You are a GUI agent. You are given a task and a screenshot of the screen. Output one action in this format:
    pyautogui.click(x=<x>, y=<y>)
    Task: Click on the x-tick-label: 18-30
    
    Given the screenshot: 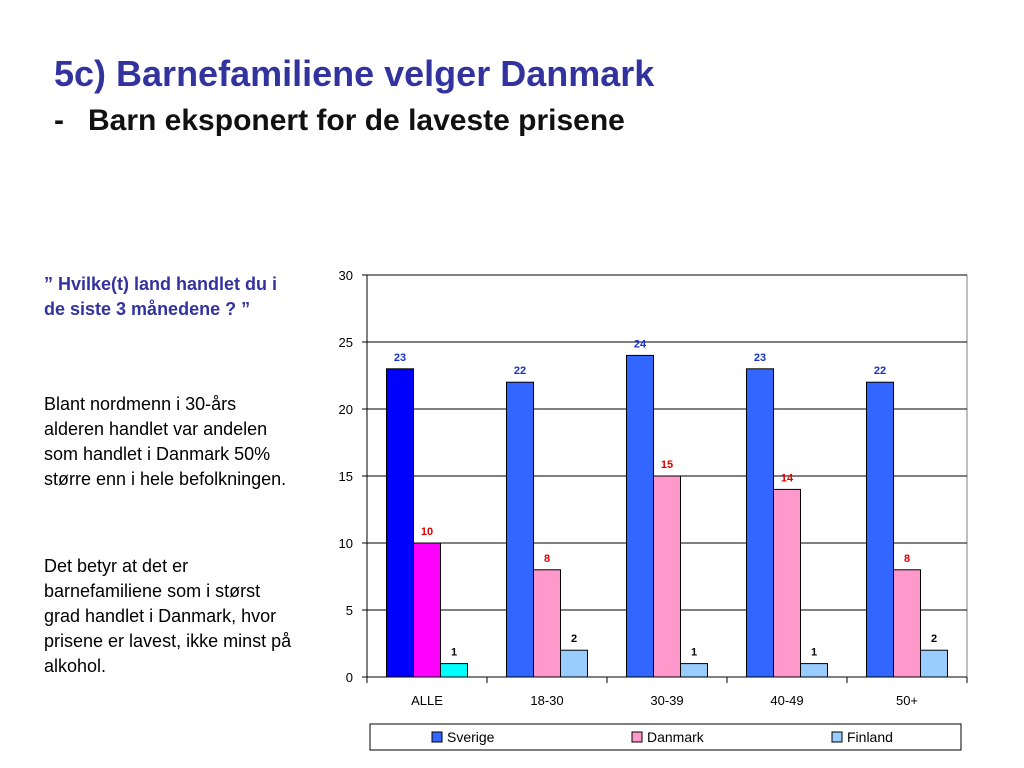 What is the action you would take?
    pyautogui.click(x=546, y=700)
    